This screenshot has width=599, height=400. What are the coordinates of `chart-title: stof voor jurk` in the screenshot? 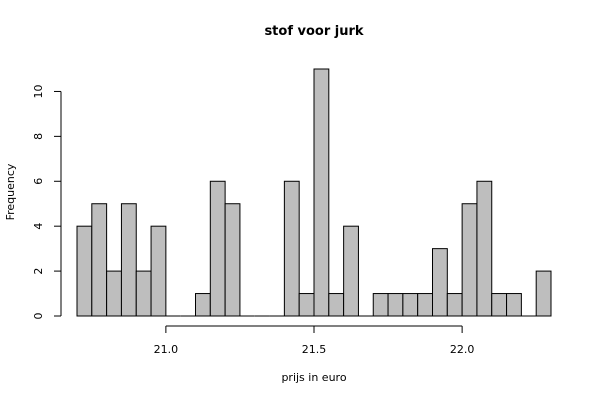 It's located at (313, 31).